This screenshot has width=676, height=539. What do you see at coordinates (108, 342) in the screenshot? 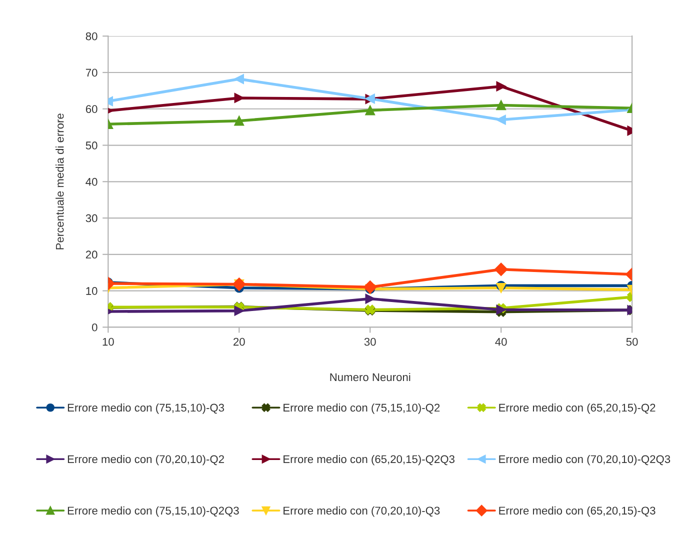
I see `x-tick-label: 10` at bounding box center [108, 342].